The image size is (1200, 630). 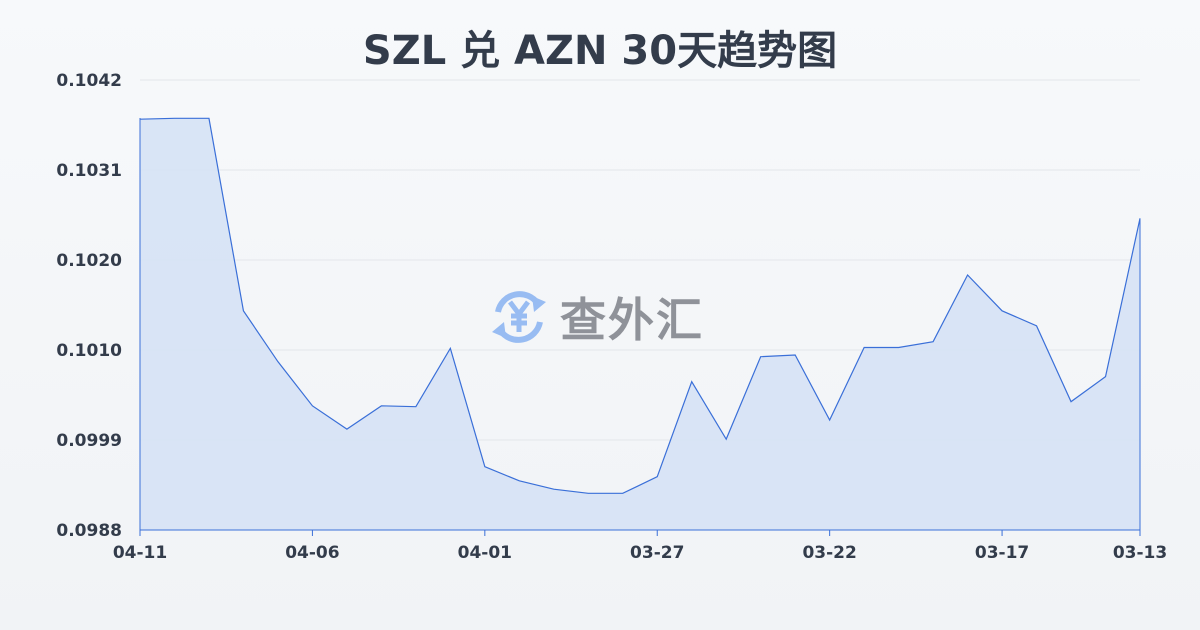 What do you see at coordinates (632, 320) in the screenshot?
I see `watermark-text: 查外汇` at bounding box center [632, 320].